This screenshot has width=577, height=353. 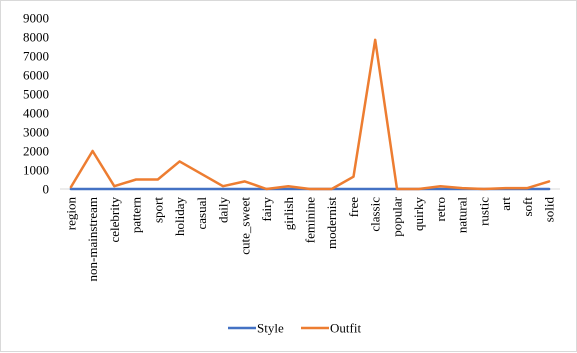 What do you see at coordinates (375, 214) in the screenshot?
I see `x-tick-label: classic` at bounding box center [375, 214].